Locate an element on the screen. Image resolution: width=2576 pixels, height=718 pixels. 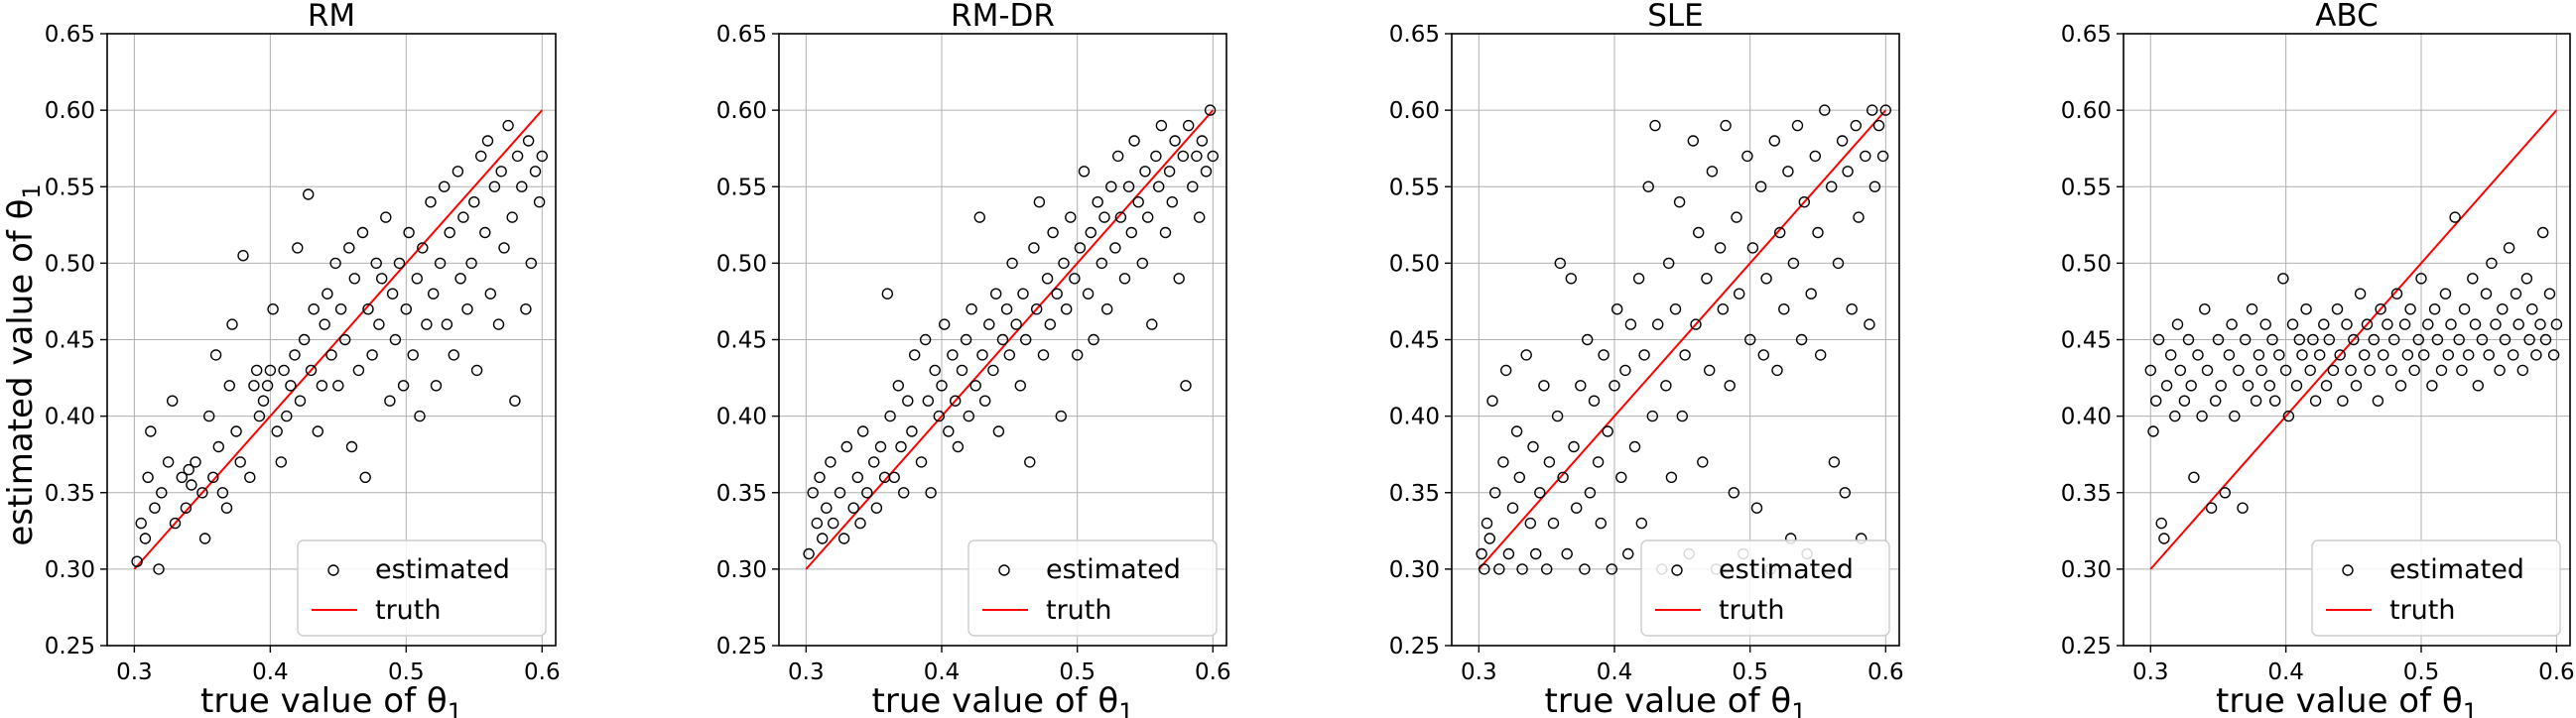
chart-title: ABC is located at coordinates (2347, 17).